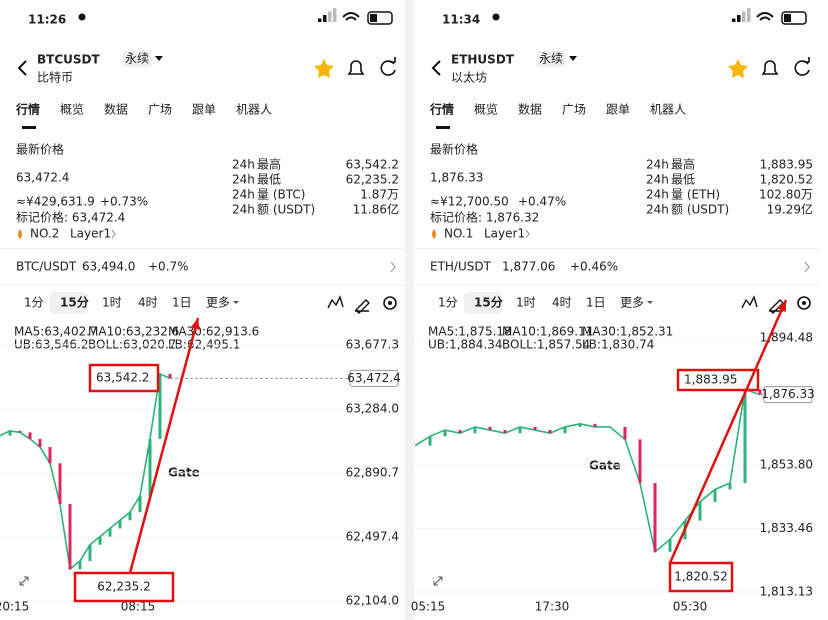 This screenshot has width=828, height=620. I want to click on boll-value: BOLL:1,857.54, so click(546, 345).